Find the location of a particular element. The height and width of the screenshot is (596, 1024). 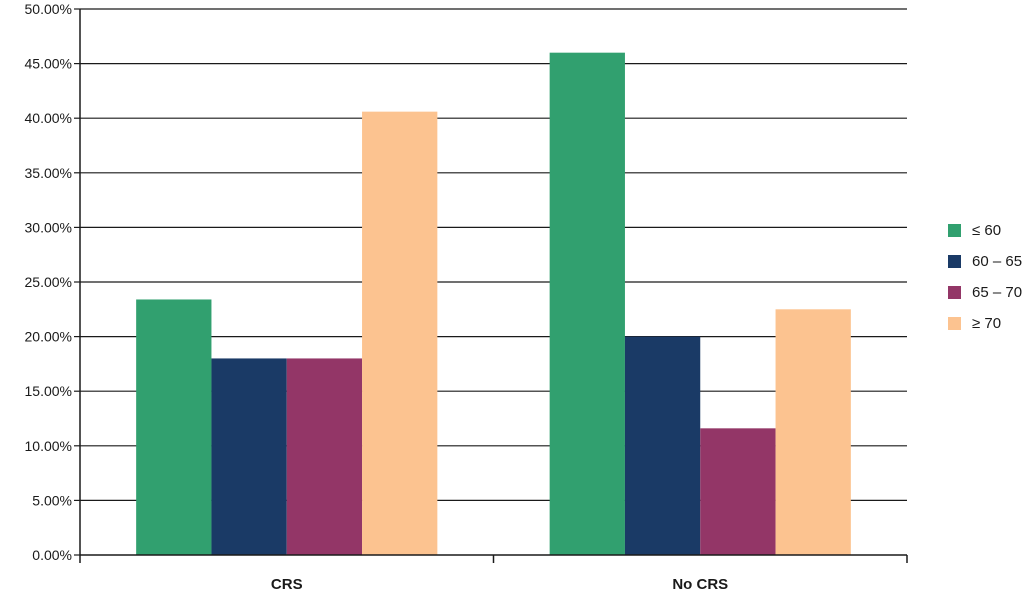

y-tick-label: 40.00% is located at coordinates (48, 118).